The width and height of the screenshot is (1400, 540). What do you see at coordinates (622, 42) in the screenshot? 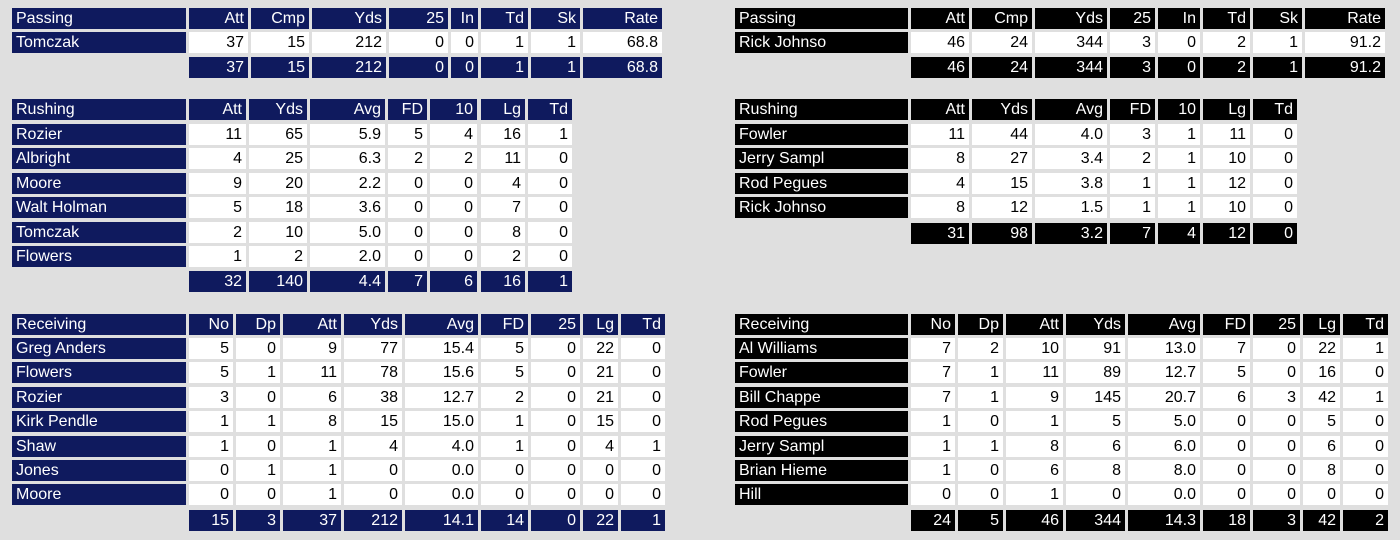
I see `stat-cell: 68.8` at bounding box center [622, 42].